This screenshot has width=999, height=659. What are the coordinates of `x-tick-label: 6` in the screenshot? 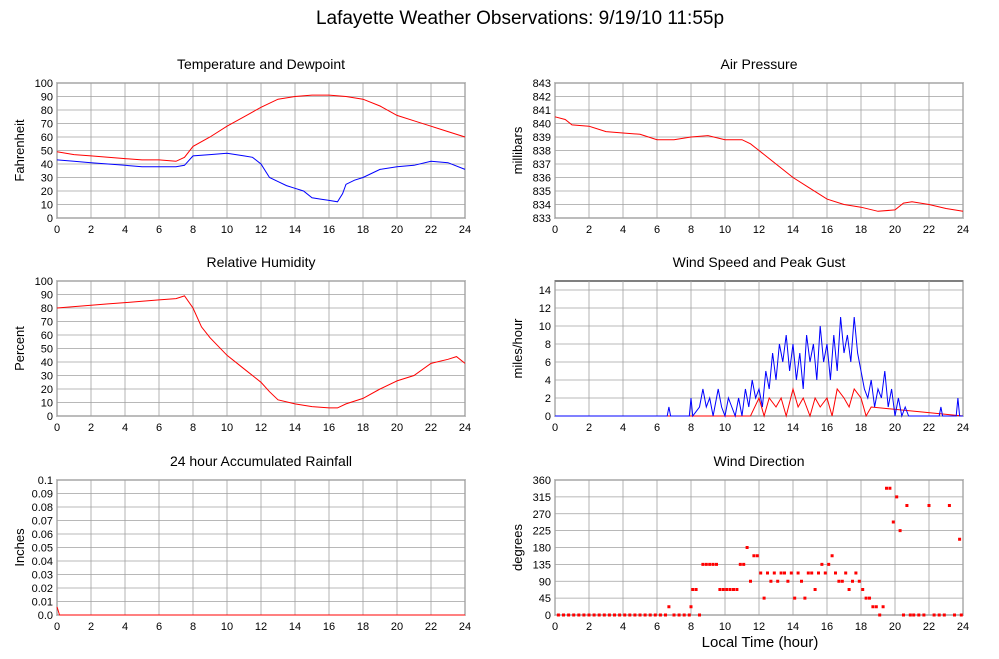 It's located at (159, 627).